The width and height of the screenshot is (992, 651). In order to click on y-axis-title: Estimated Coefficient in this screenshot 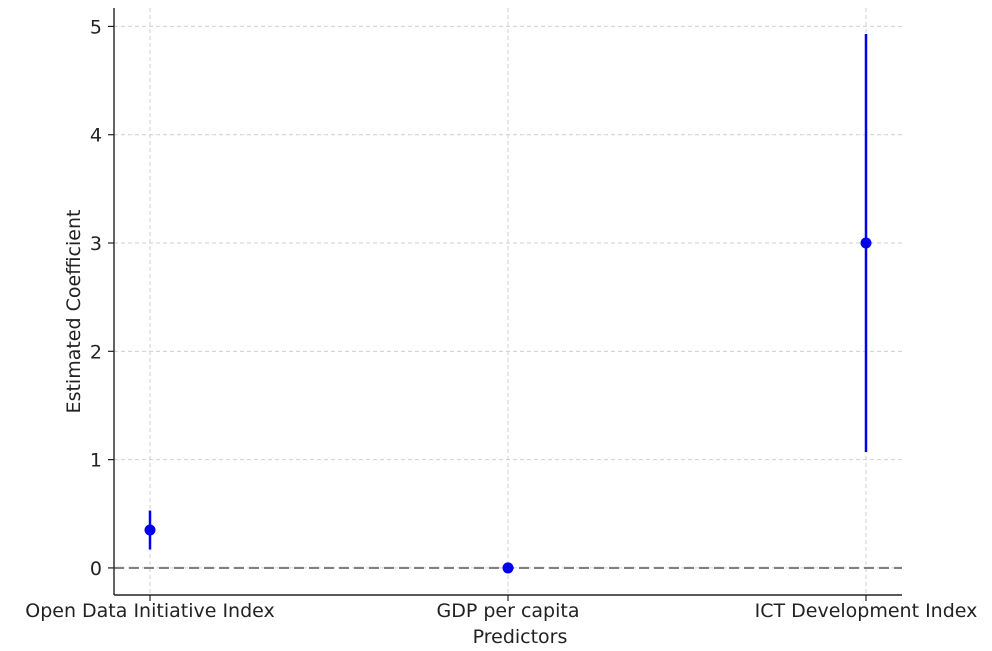, I will do `click(74, 312)`.